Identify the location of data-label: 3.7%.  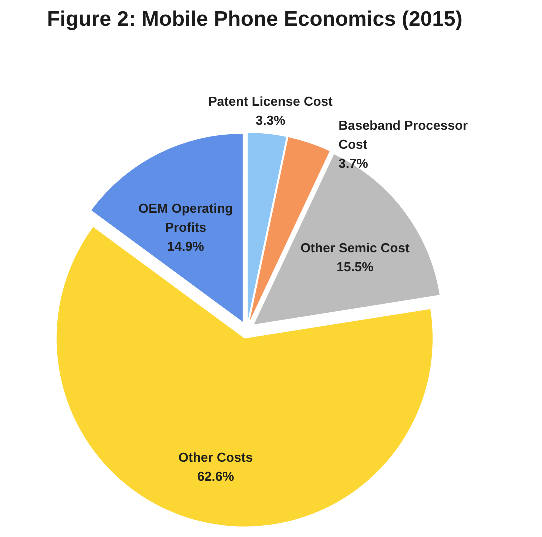
(353, 164).